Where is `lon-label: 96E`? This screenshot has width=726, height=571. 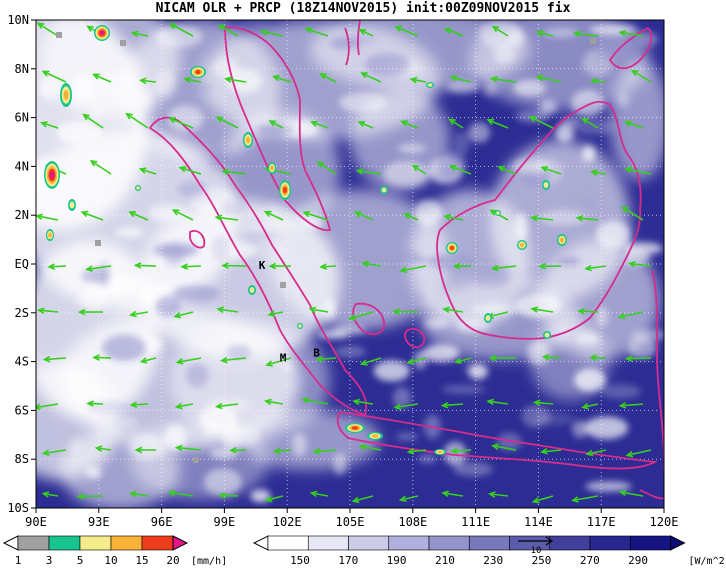 lon-label: 96E is located at coordinates (162, 522).